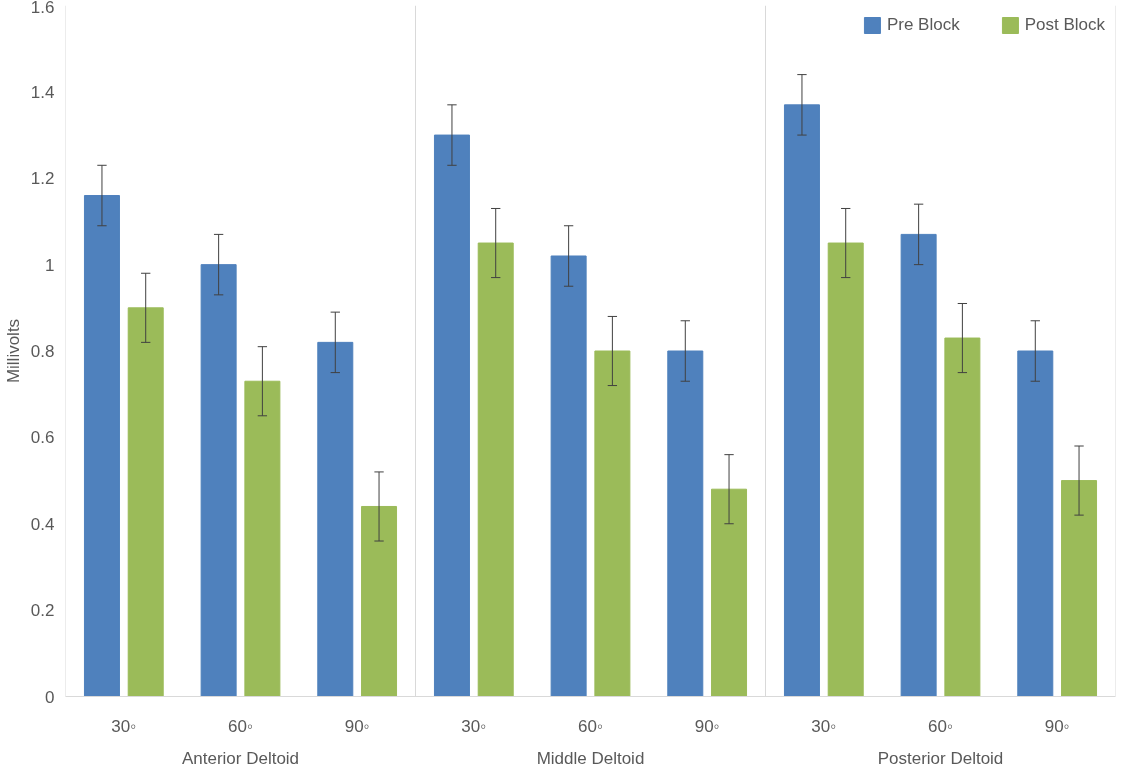 The image size is (1136, 784). I want to click on legend-label: Post Block, so click(1064, 25).